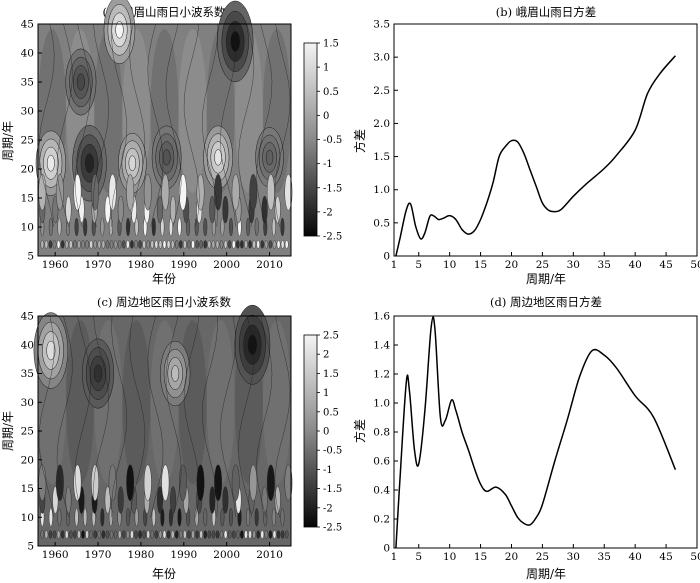  What do you see at coordinates (328, 470) in the screenshot?
I see `panel-c-cb-tick-label: -1` at bounding box center [328, 470].